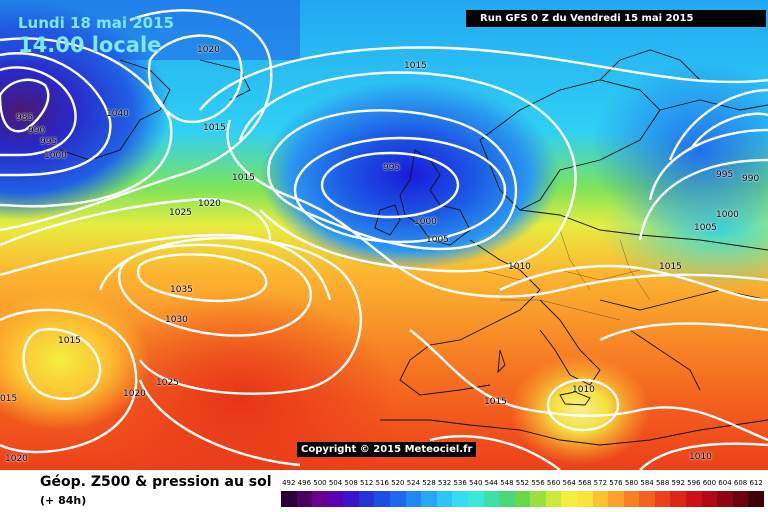 This screenshot has height=512, width=768. I want to click on scale-label: 572, so click(600, 483).